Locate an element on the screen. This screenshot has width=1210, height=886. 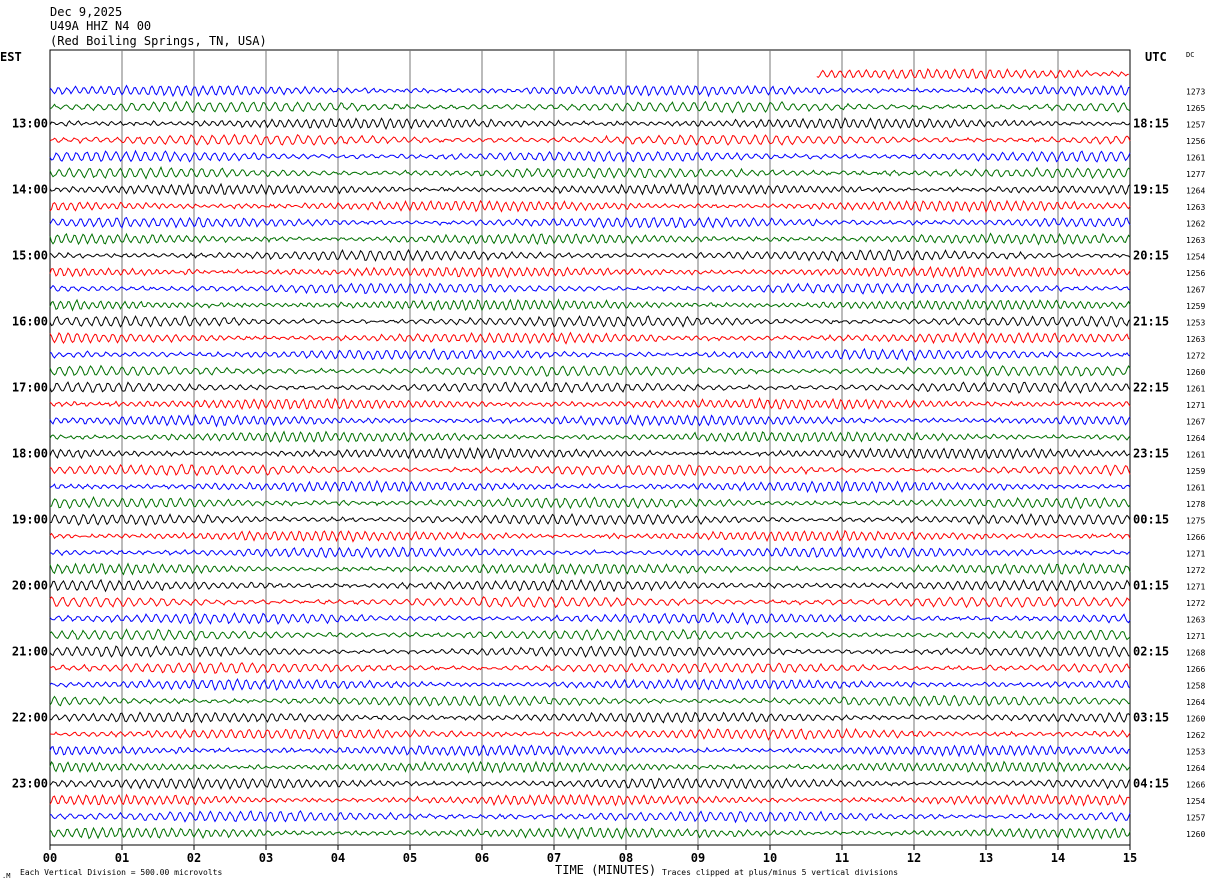
dc-offset-label: 1253 is located at coordinates (1195, 323).